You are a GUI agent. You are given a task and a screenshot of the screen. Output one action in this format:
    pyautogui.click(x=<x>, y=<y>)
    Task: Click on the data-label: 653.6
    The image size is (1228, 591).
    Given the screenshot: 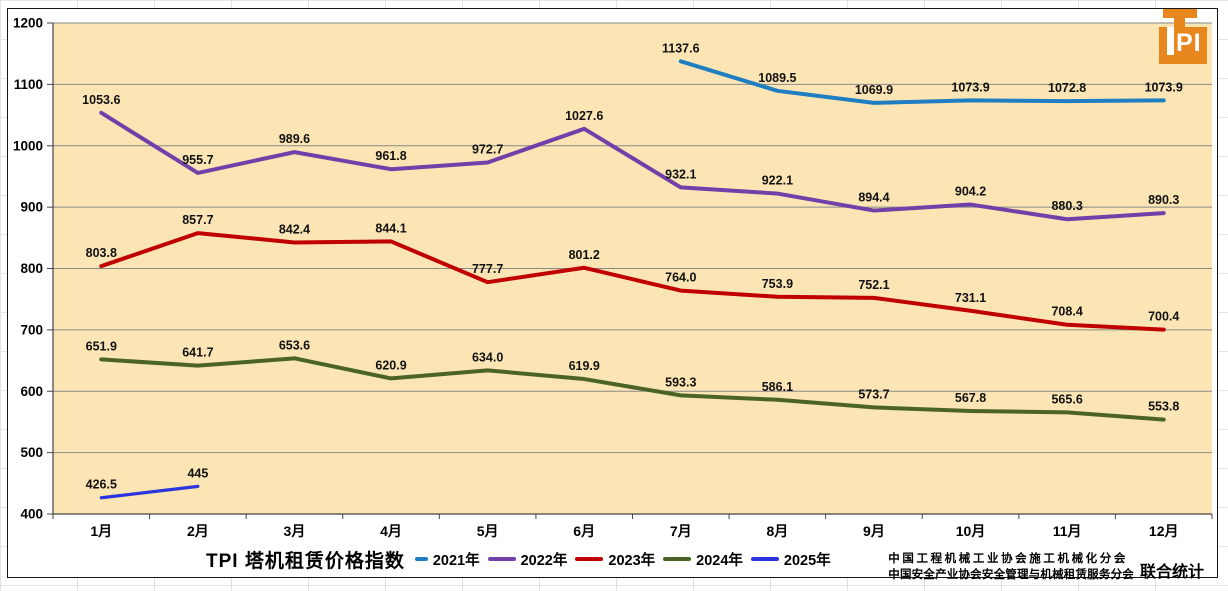 What is the action you would take?
    pyautogui.click(x=294, y=345)
    